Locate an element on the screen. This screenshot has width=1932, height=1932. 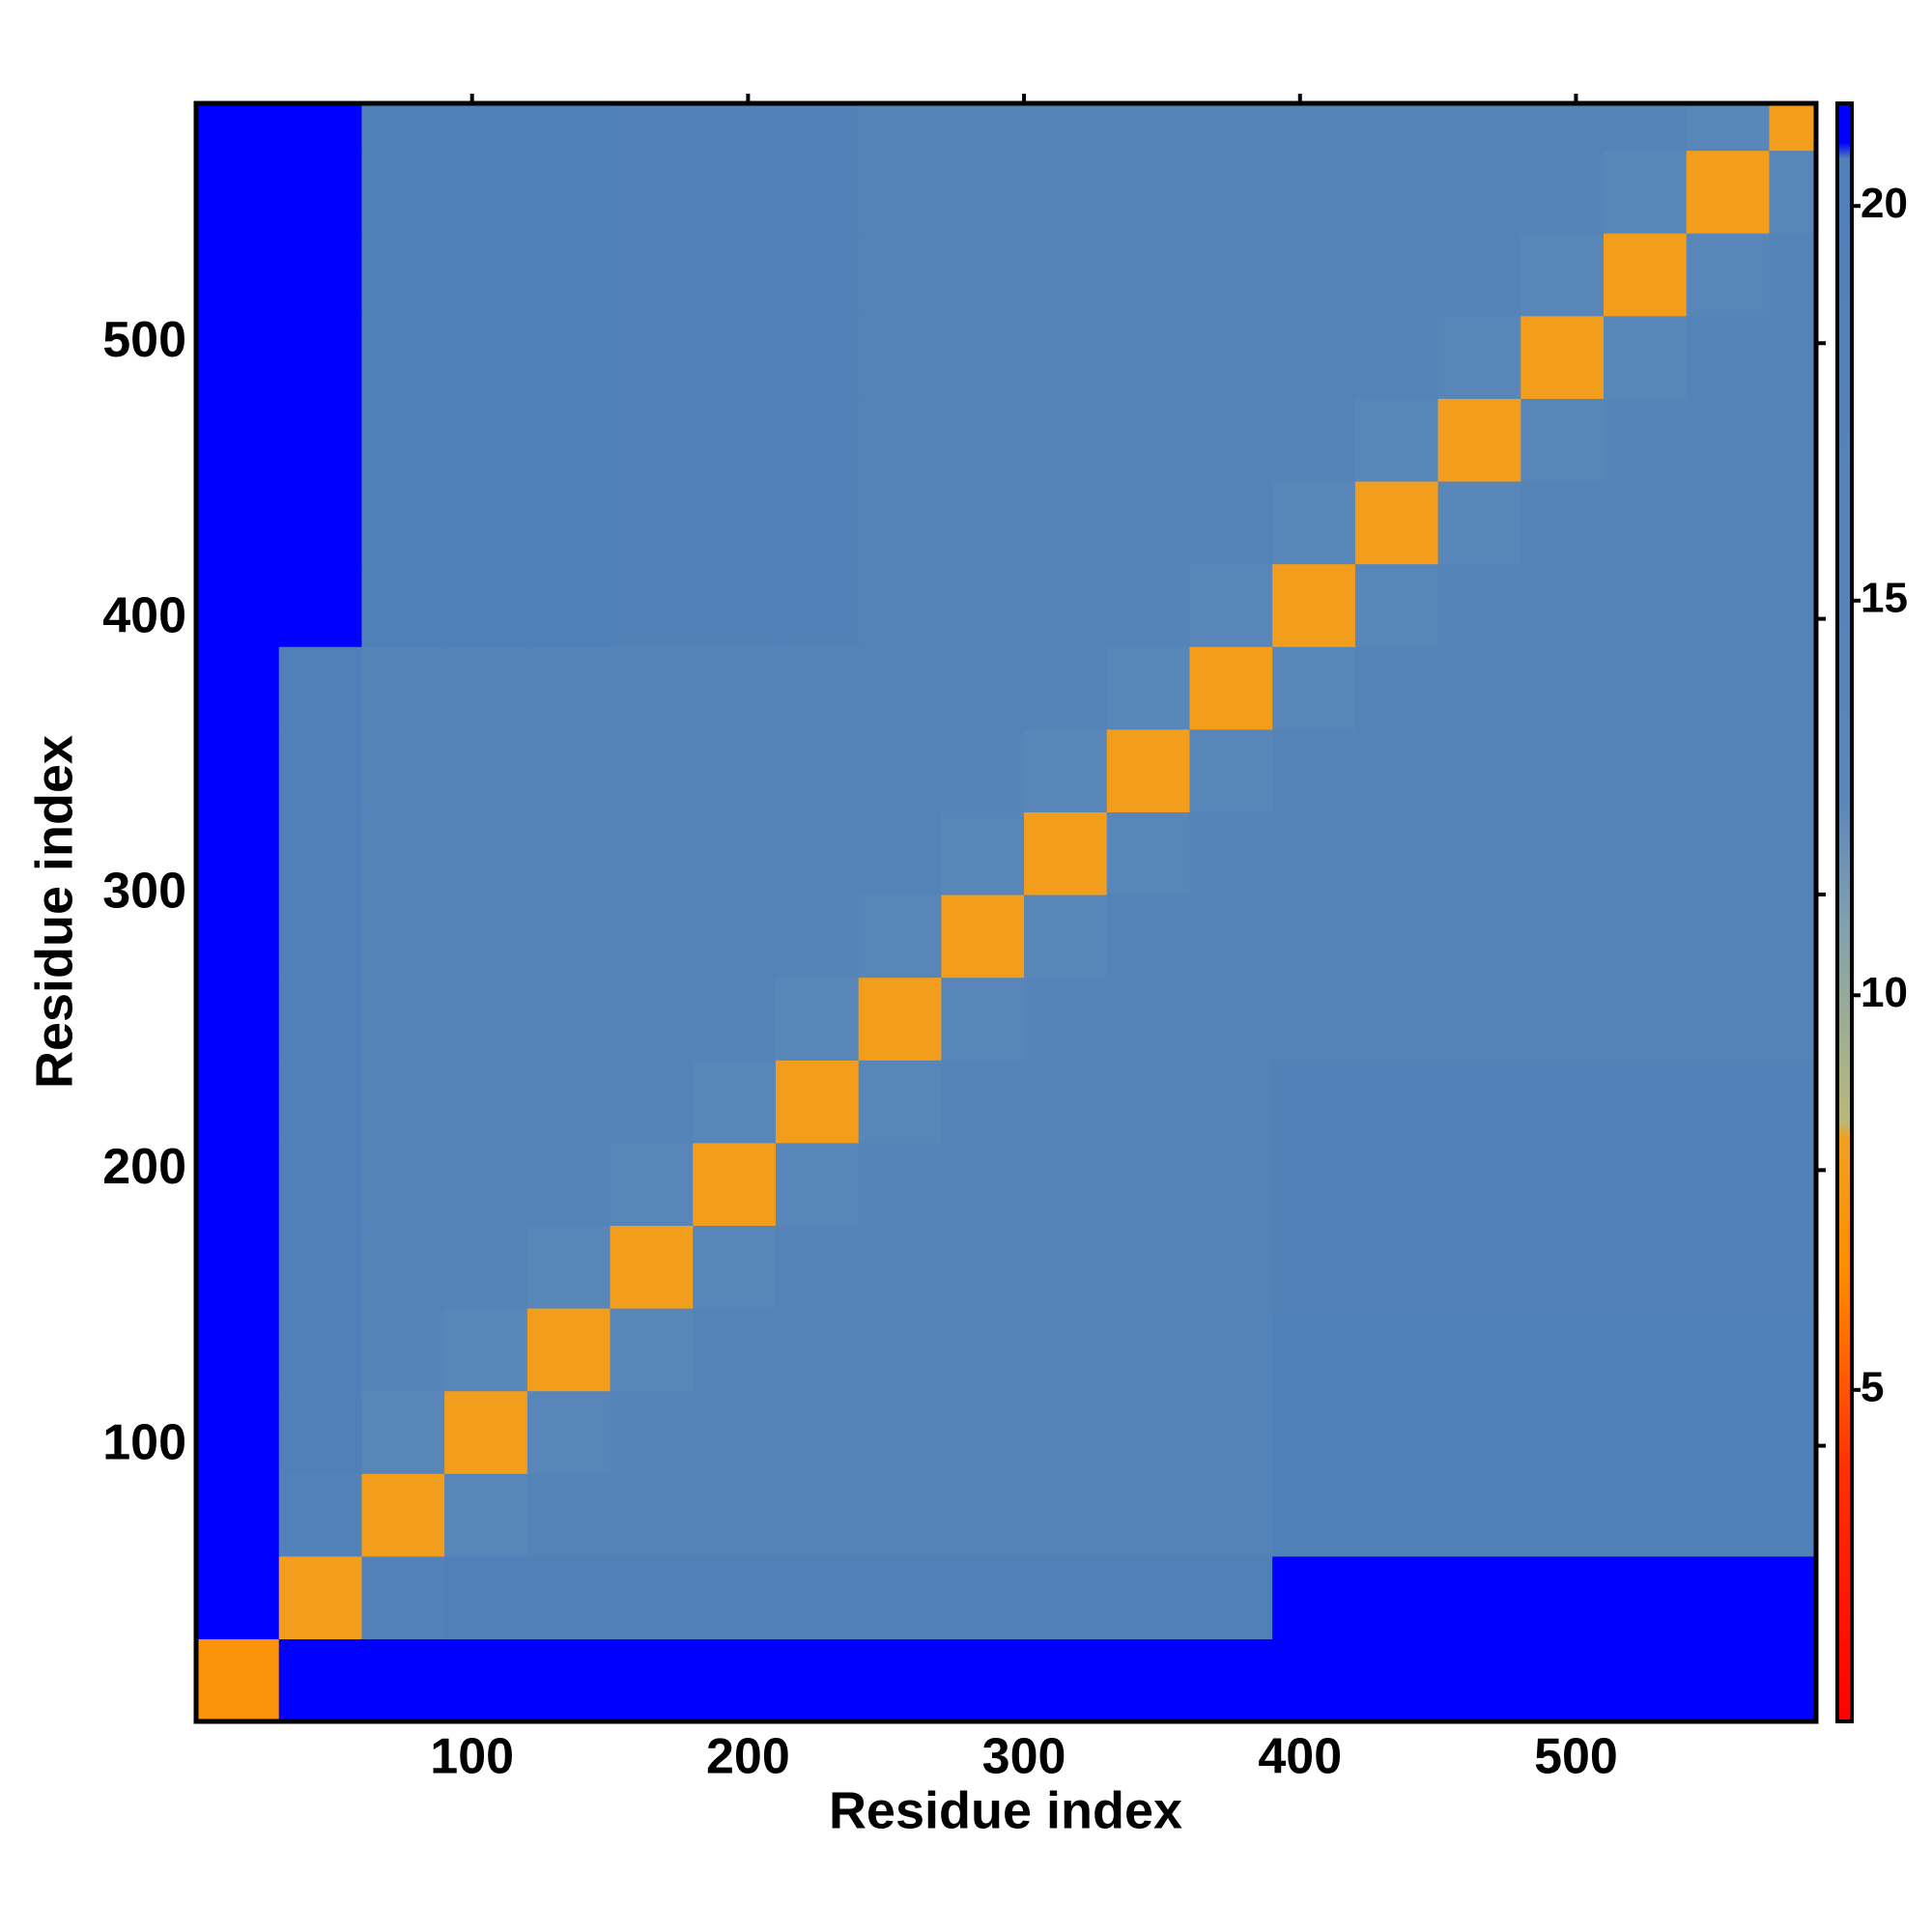
colorbar-tick-label: 10 is located at coordinates (1884, 992).